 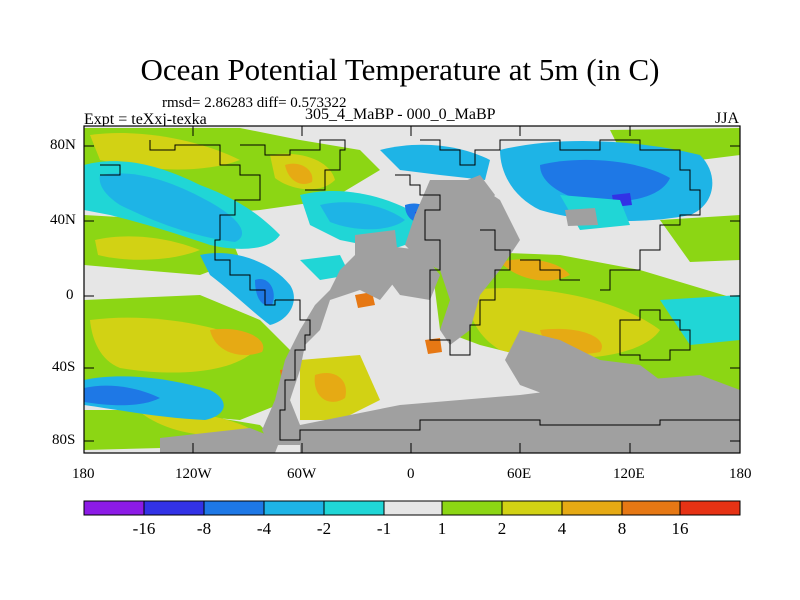 I want to click on lat-label-40n: 40N, so click(x=63, y=220).